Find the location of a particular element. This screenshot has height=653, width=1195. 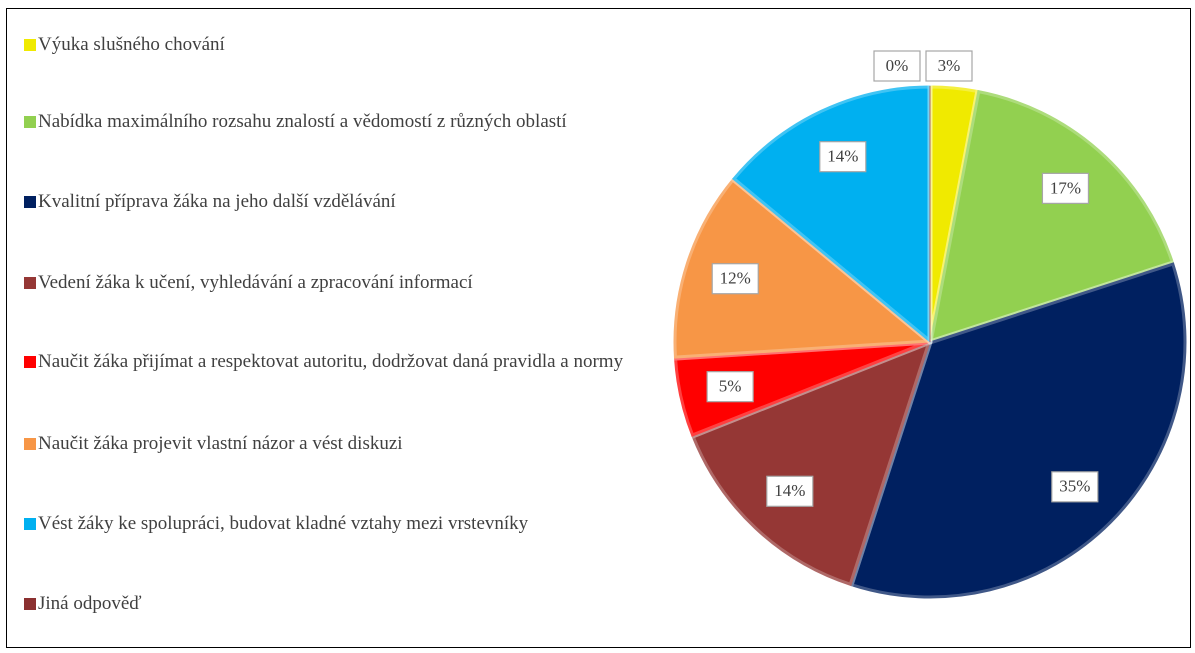

legend-label: Jiná odpověď is located at coordinates (90, 603).